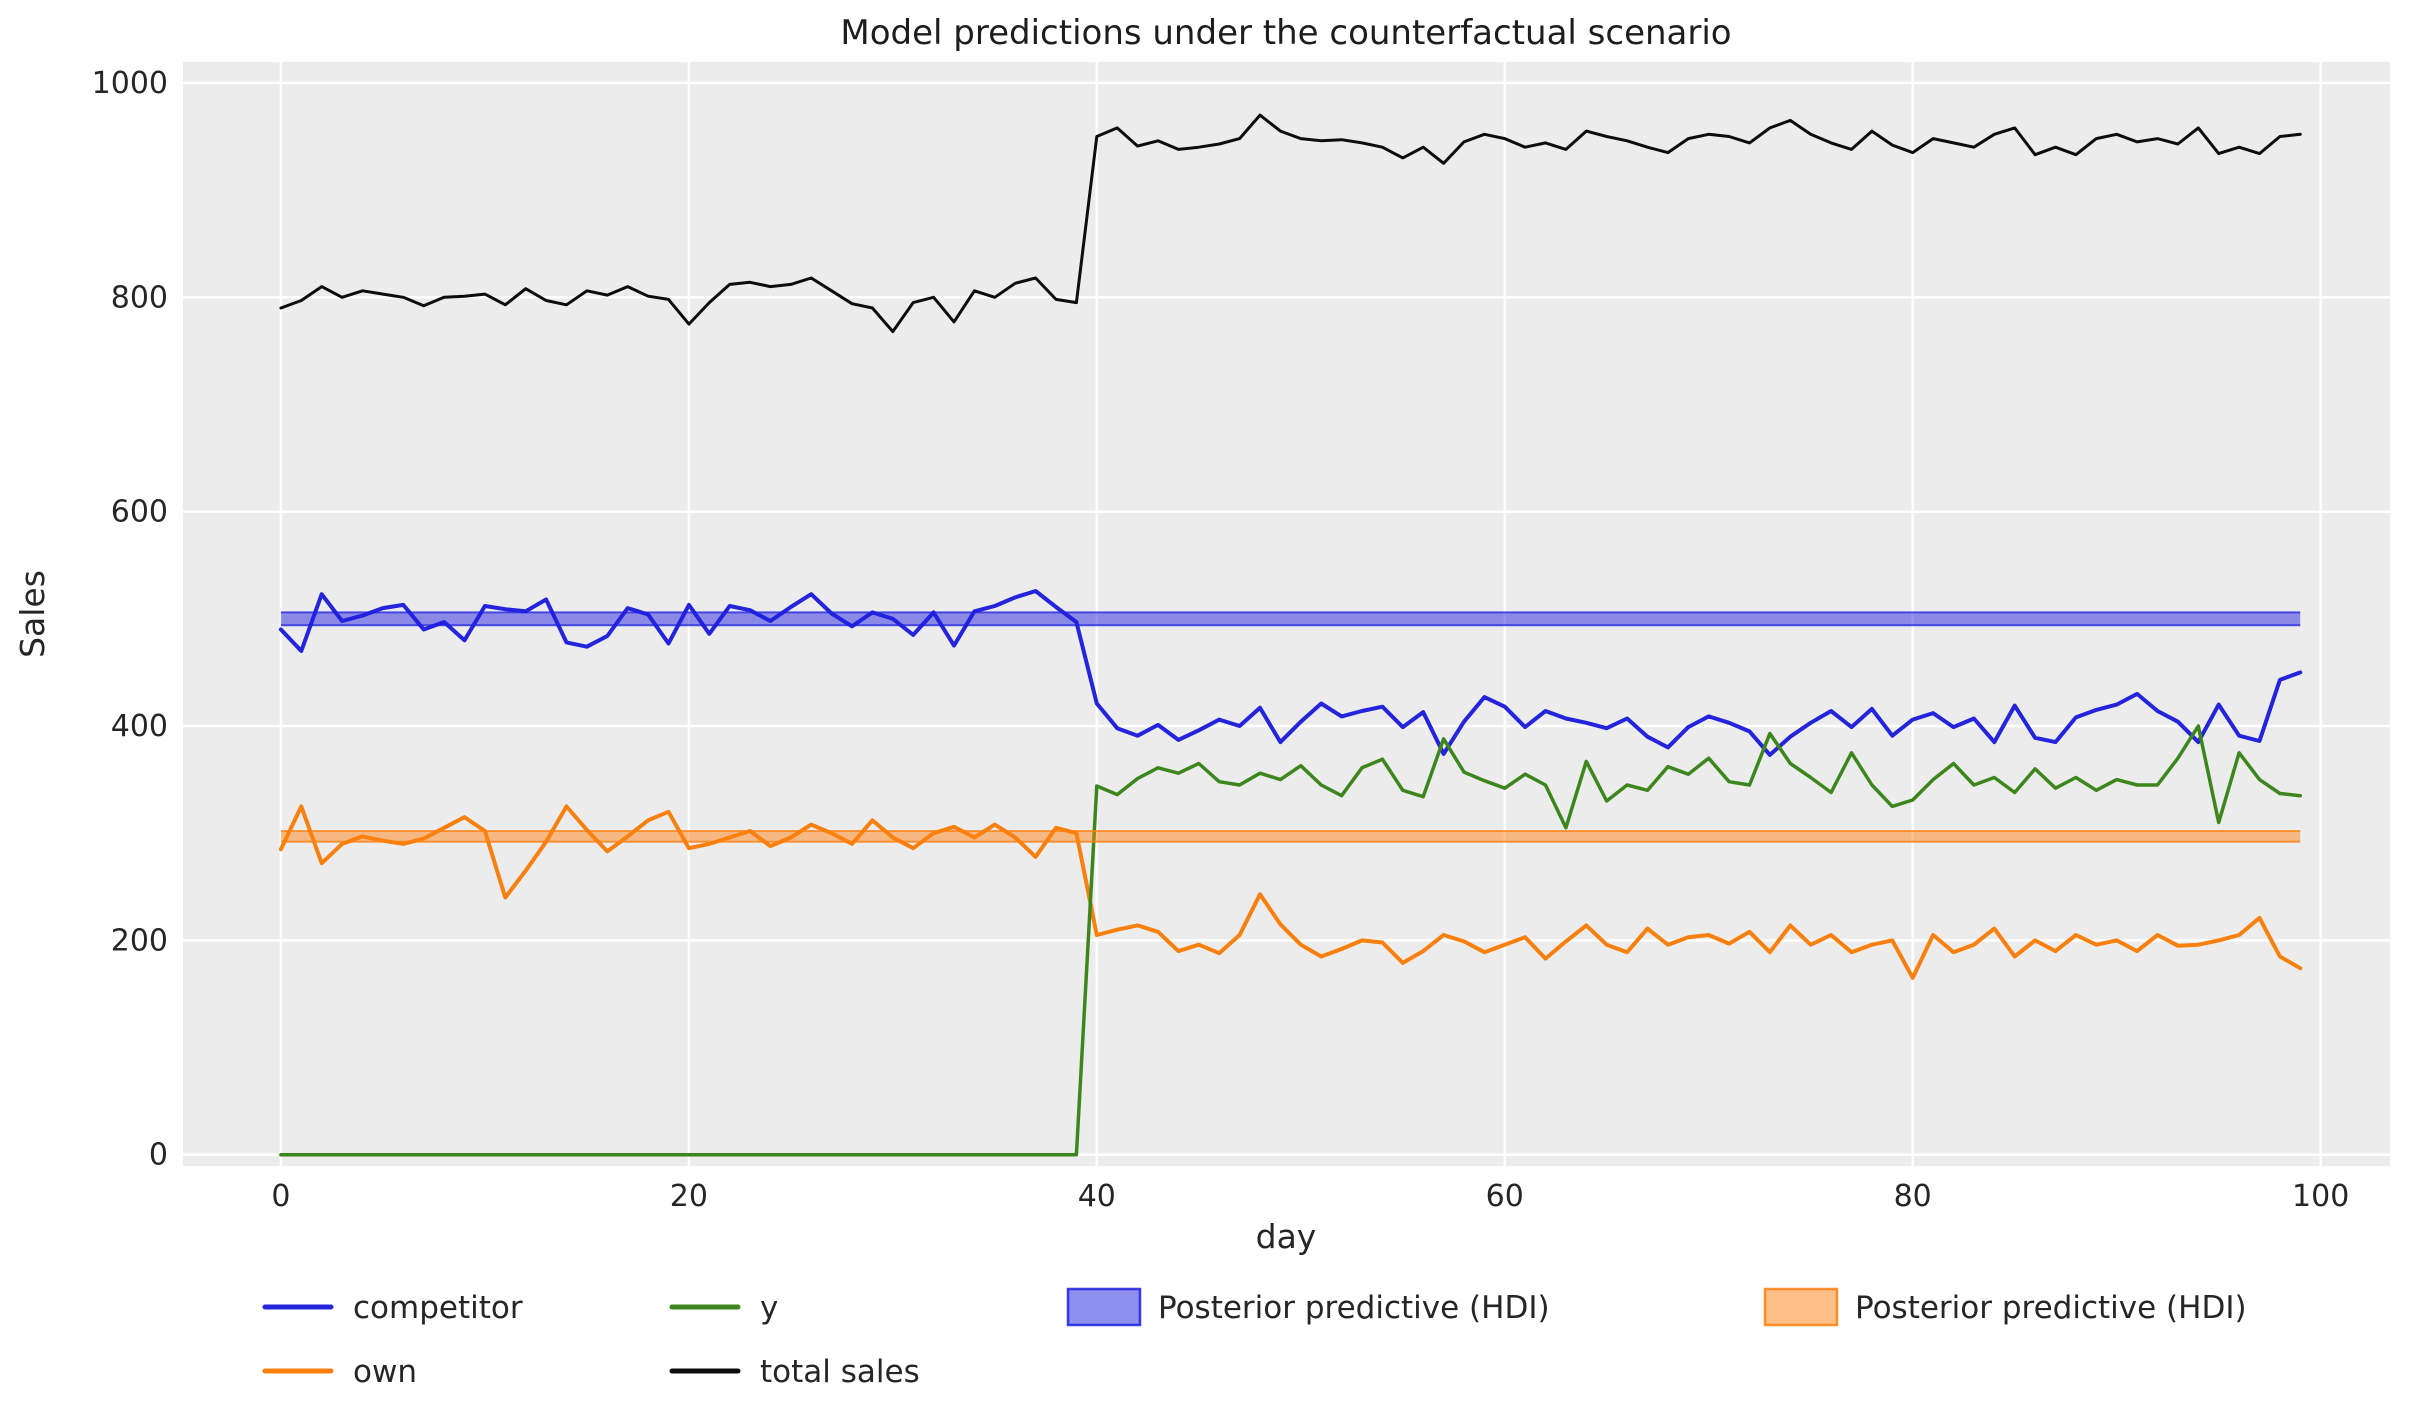 The height and width of the screenshot is (1427, 2423). I want to click on hdi-band-layer, so click(1290, 727).